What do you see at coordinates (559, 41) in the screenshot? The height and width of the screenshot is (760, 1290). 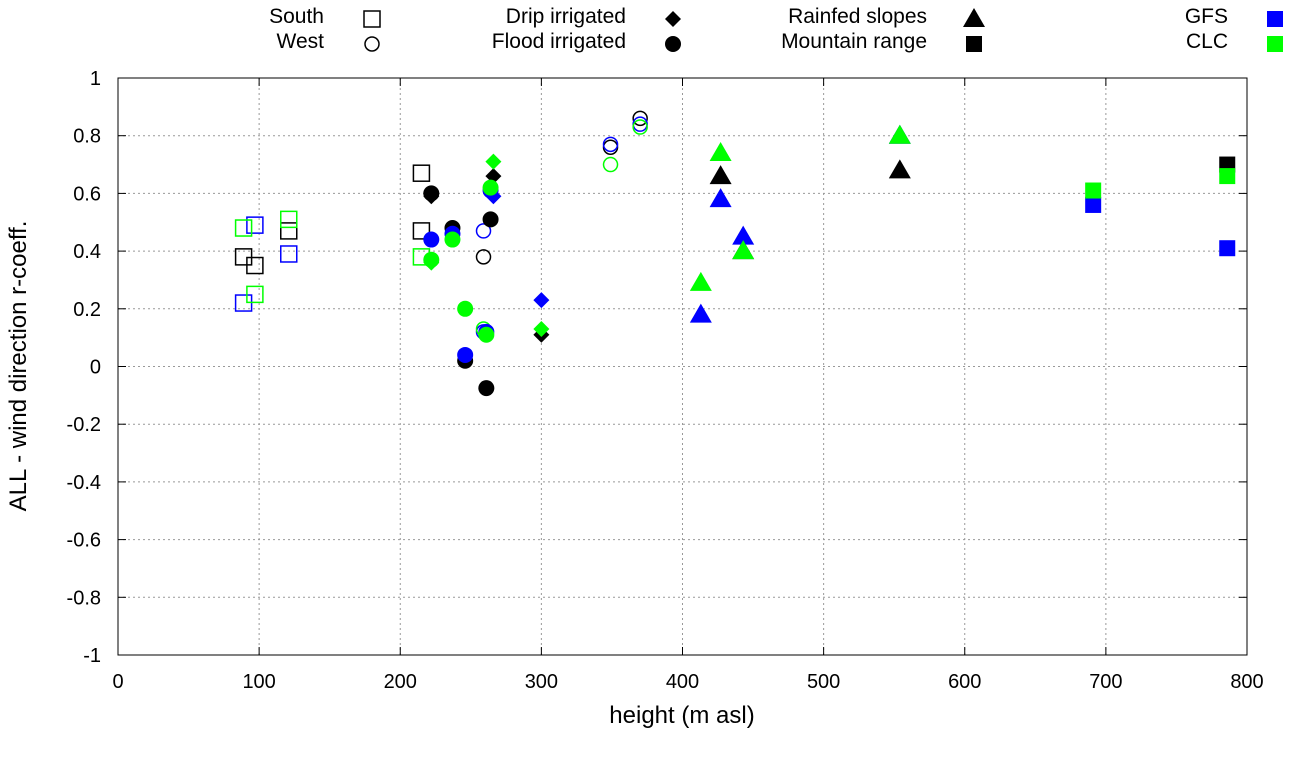 I see `legend-label: Flood irrigated` at bounding box center [559, 41].